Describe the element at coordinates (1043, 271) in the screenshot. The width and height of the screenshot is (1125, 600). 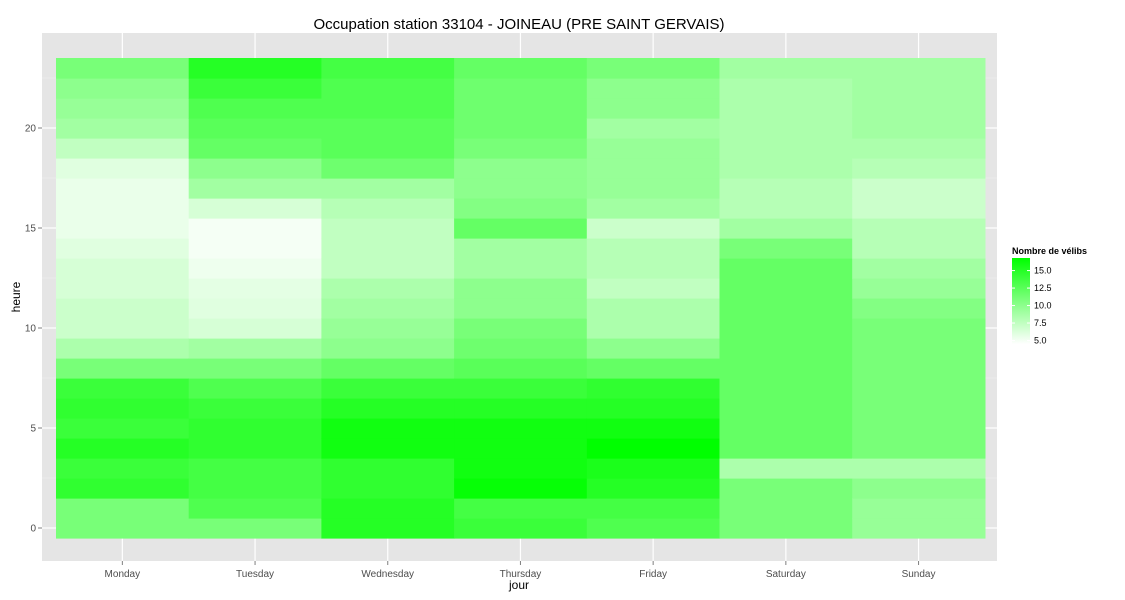
I see `legend-tick-label: 15.0` at that location.